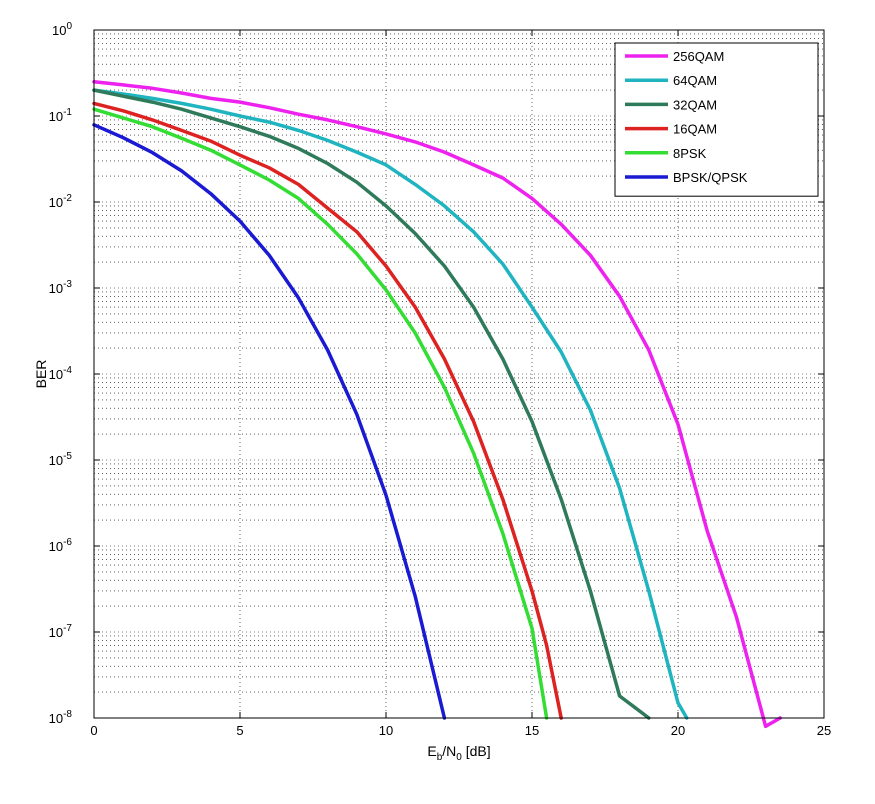 This screenshot has width=875, height=804. I want to click on legend: 256QAM 64QAM 32QAM 16QAM 8PSK BPSK/QPSK, so click(716, 119).